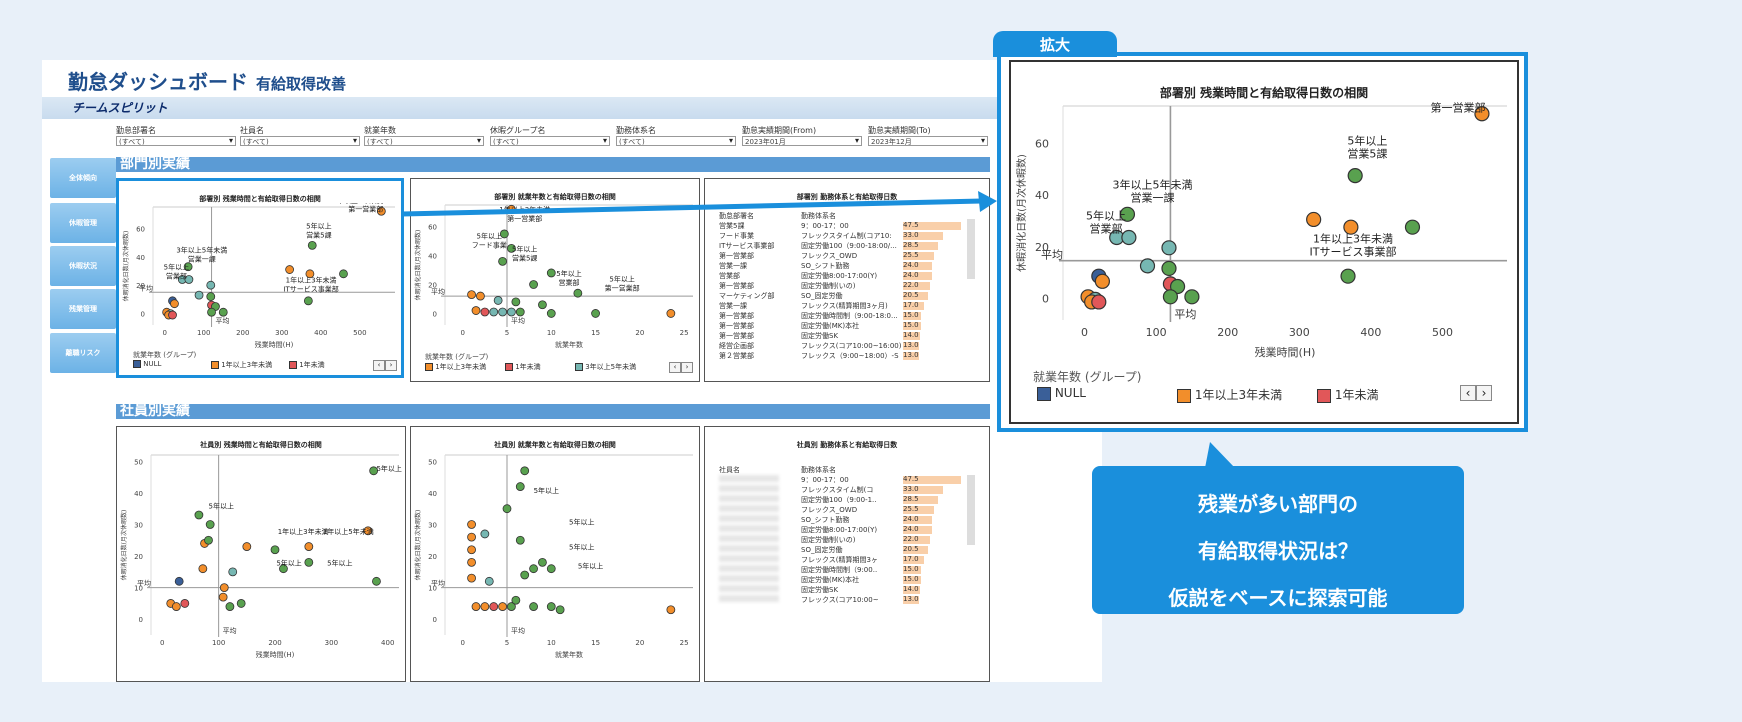 The image size is (1742, 722). What do you see at coordinates (83, 309) in the screenshot?
I see `nav-overtime-button: 残業管理` at bounding box center [83, 309].